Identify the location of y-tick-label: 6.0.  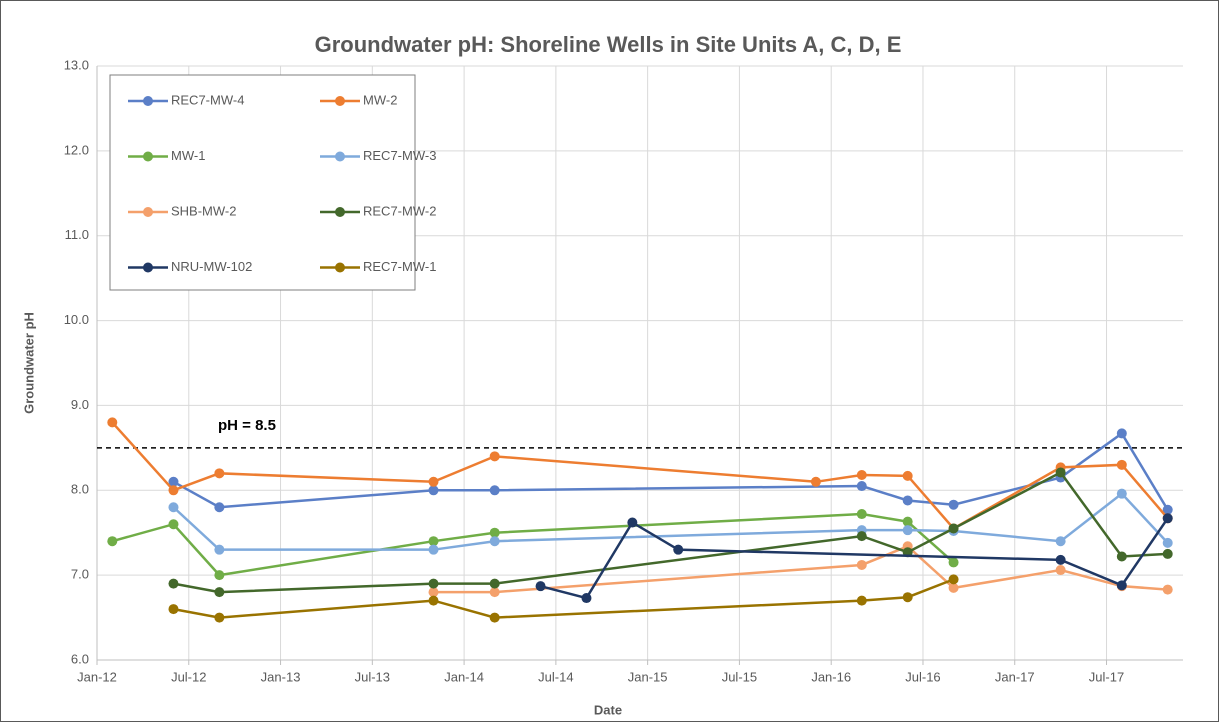
(80, 658).